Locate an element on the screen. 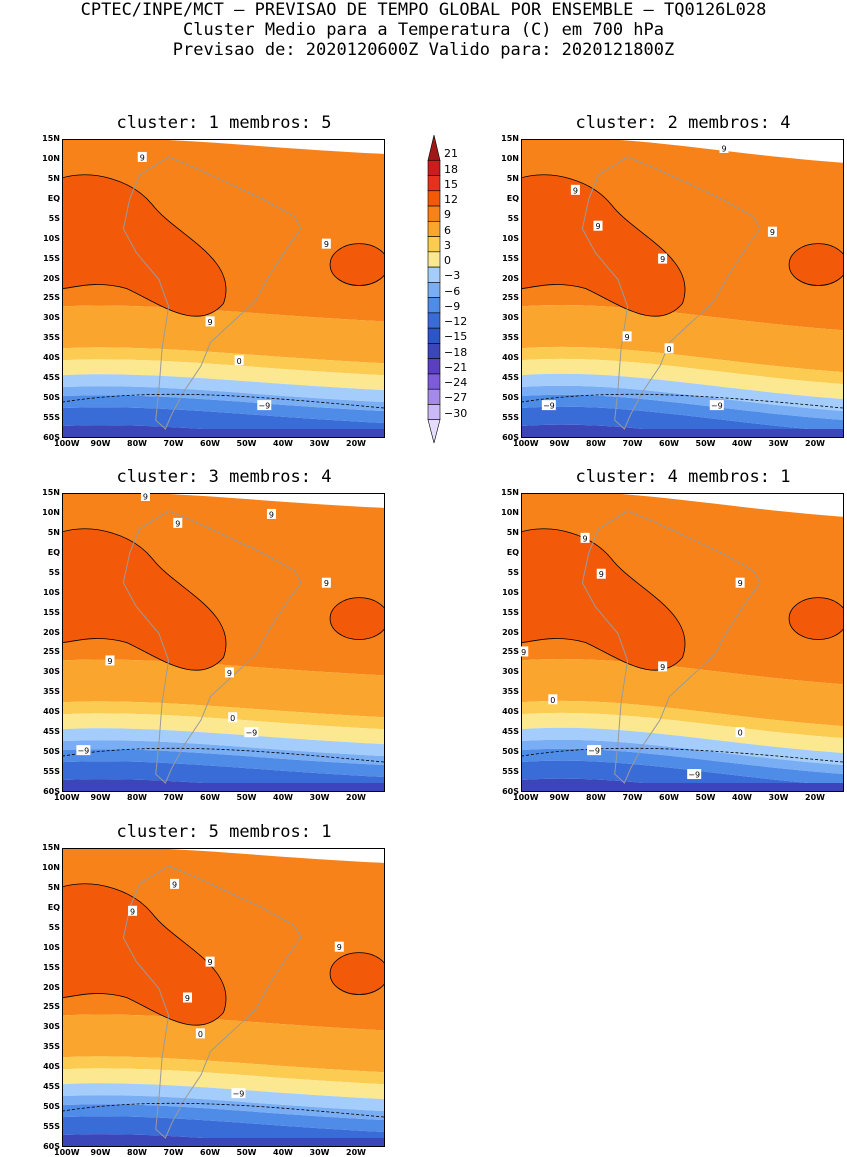 The width and height of the screenshot is (847, 1157). colorbar-label: −12 is located at coordinates (456, 322).